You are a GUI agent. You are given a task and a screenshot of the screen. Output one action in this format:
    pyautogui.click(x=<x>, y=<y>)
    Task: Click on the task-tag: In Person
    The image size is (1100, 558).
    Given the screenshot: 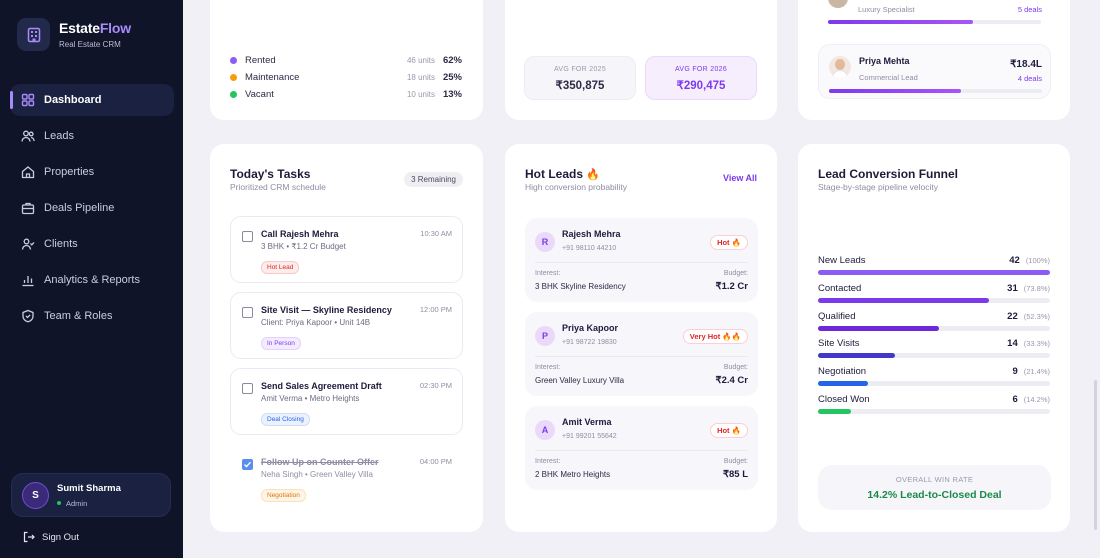 What is the action you would take?
    pyautogui.click(x=281, y=343)
    